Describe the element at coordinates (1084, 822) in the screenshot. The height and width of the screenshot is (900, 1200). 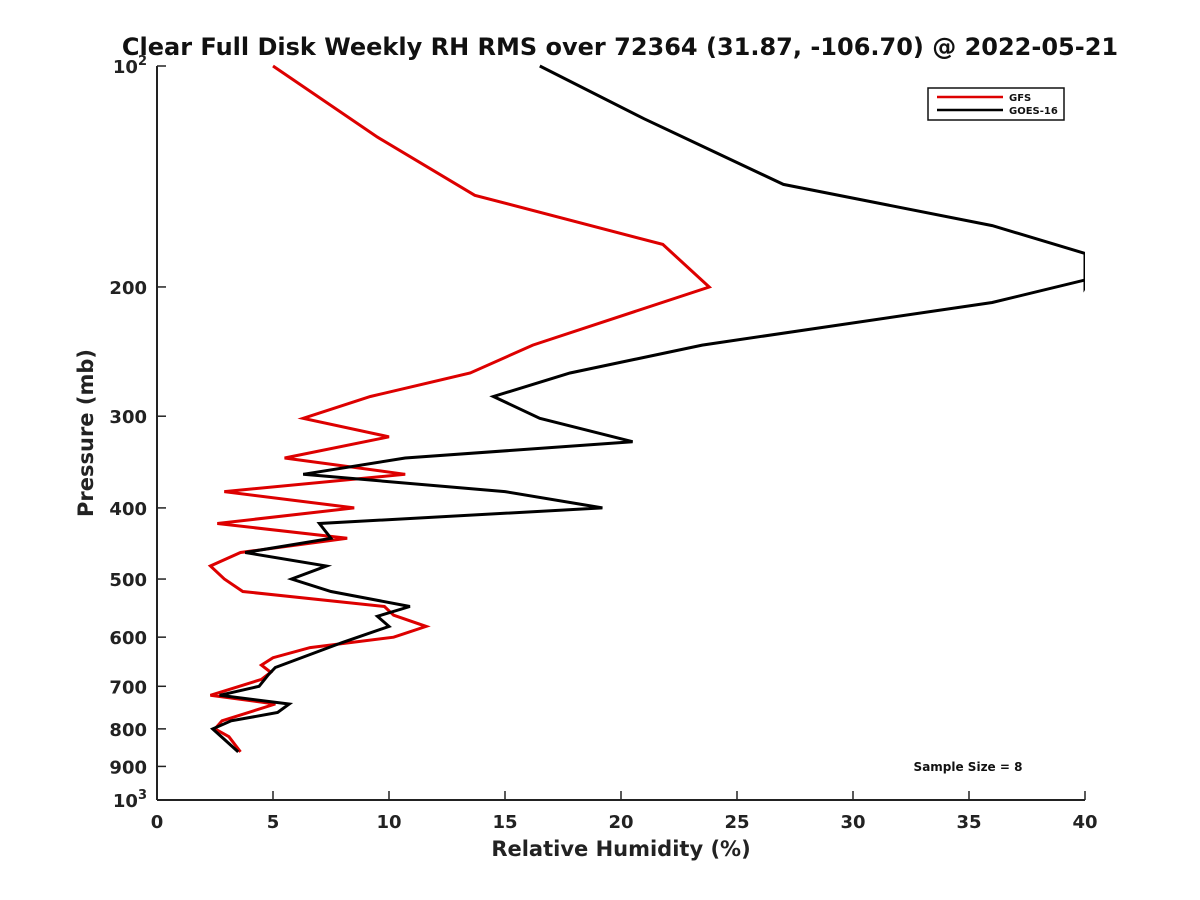
I see `x-tick-label: 40` at that location.